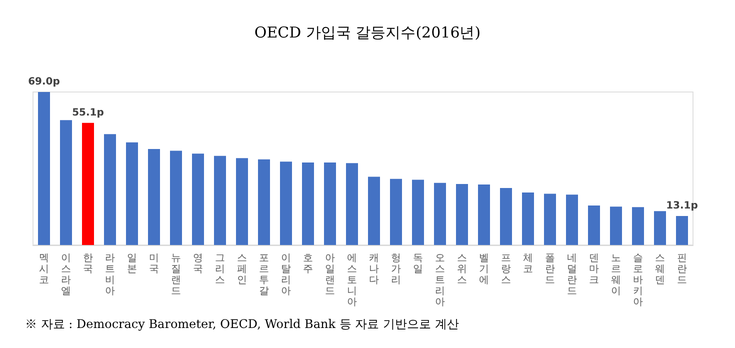 This screenshot has height=348, width=735. I want to click on x-tick-label: 이탈리아, so click(286, 275).